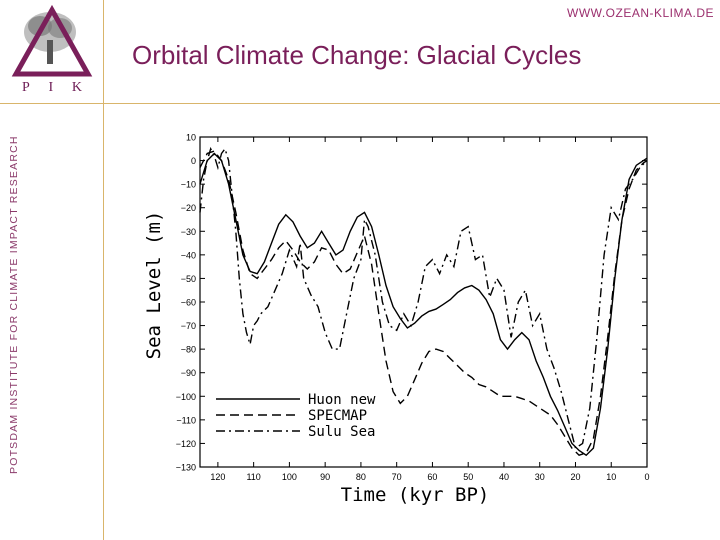 The image size is (720, 540). What do you see at coordinates (342, 400) in the screenshot?
I see `legend-label: Huon new` at bounding box center [342, 400].